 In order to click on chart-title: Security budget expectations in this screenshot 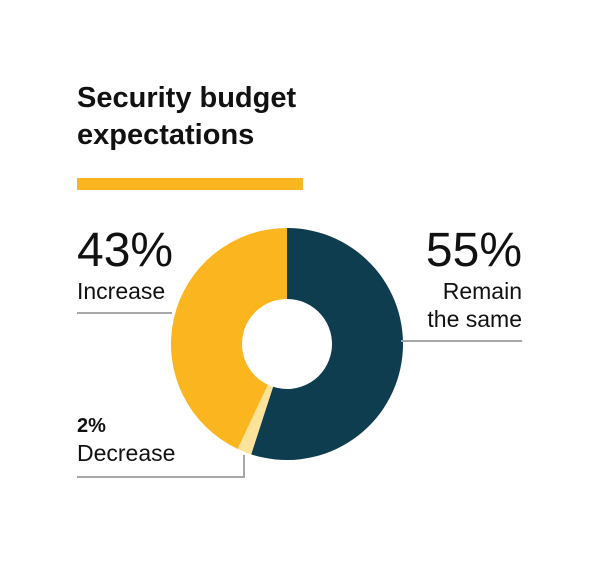, I will do `click(187, 116)`.